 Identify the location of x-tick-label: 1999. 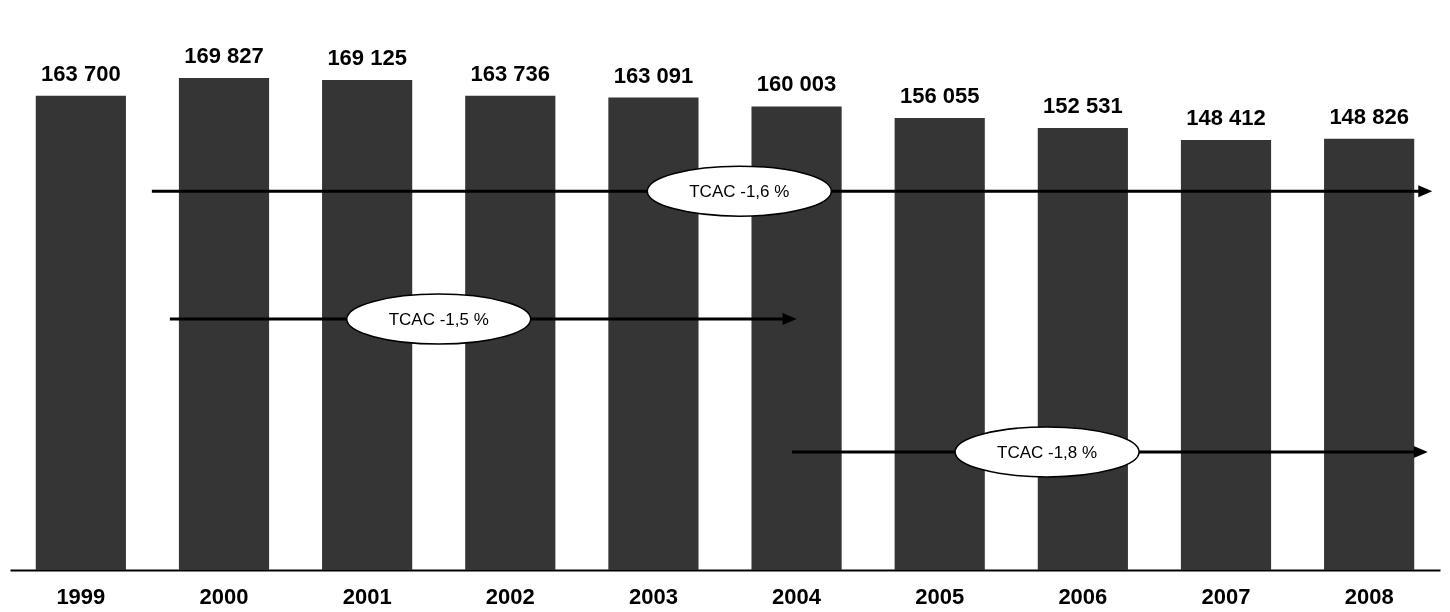
(81, 596).